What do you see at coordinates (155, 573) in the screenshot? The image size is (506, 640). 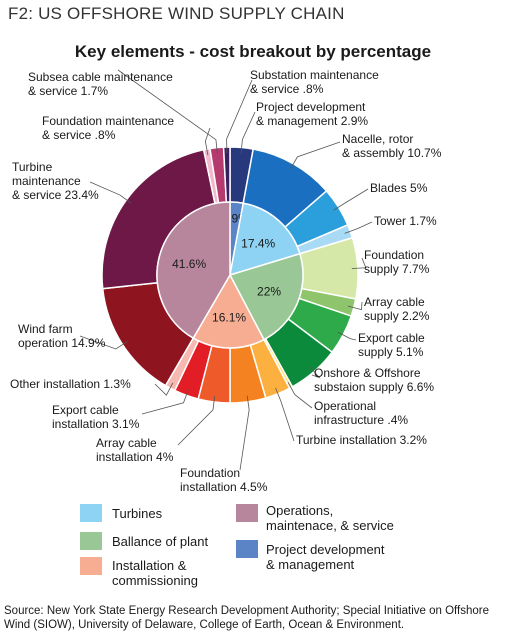 I see `legend-label-installation: Installation & commissioning` at bounding box center [155, 573].